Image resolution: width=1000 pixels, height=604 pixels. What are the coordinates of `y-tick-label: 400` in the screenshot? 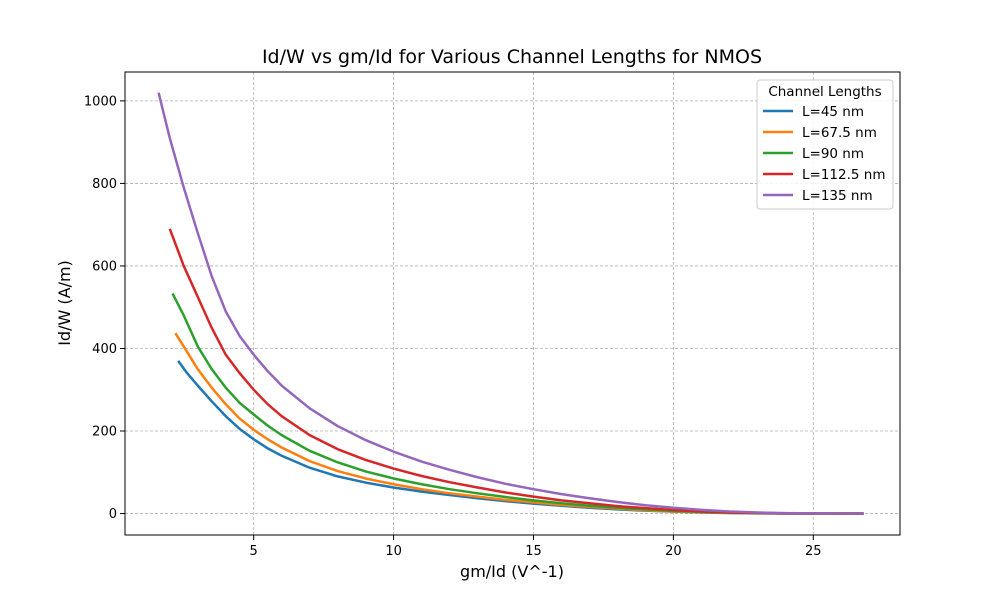 It's located at (104, 349).